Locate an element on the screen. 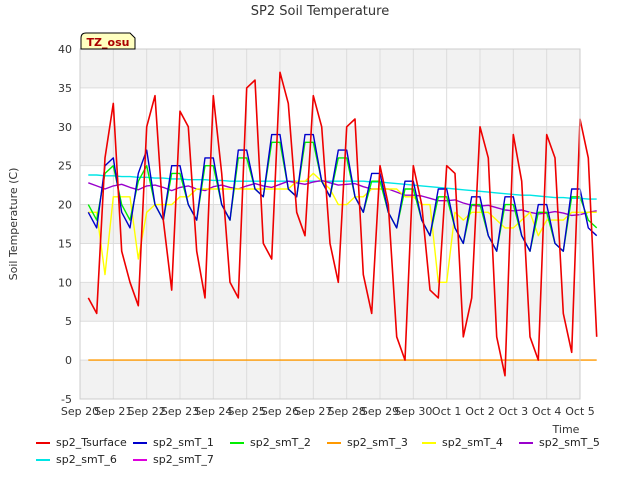 This screenshot has width=640, height=480. x-tick-label: Sep 24 is located at coordinates (213, 411).